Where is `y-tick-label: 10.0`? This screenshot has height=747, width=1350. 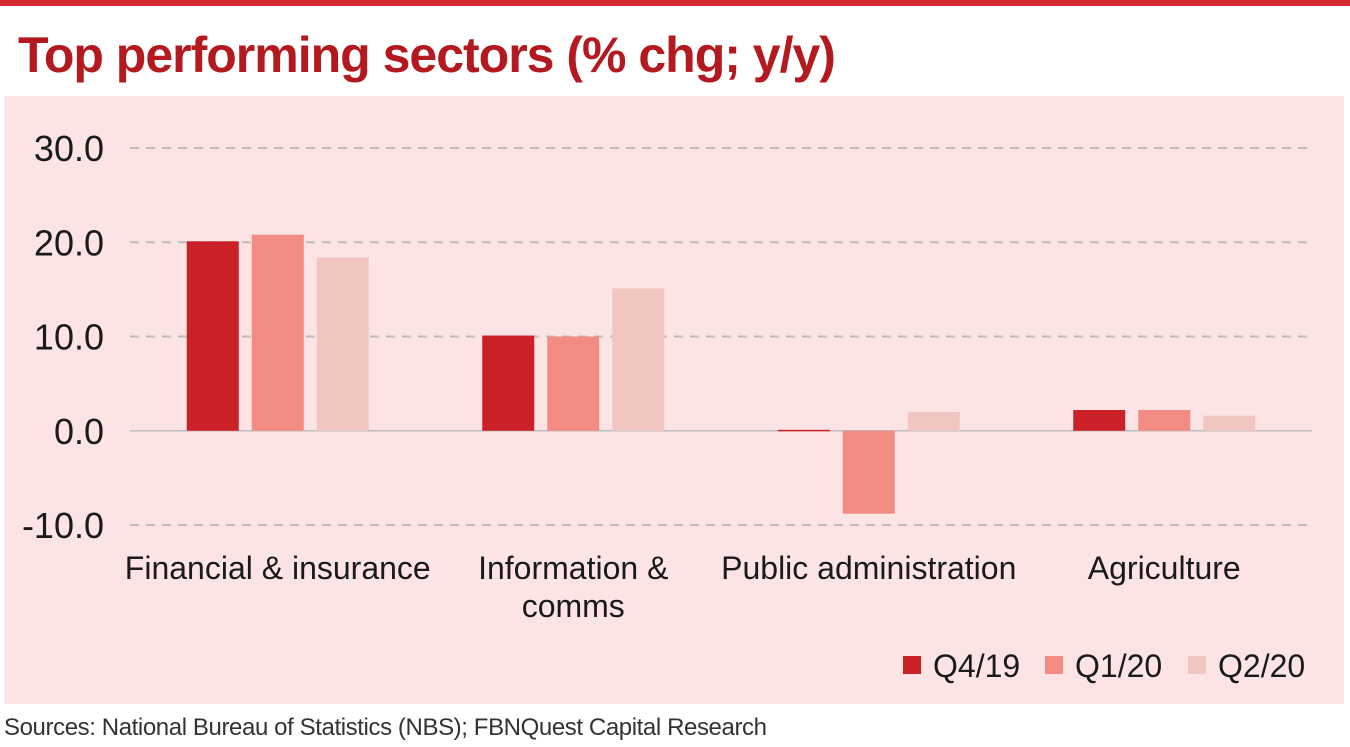 y-tick-label: 10.0 is located at coordinates (69, 337).